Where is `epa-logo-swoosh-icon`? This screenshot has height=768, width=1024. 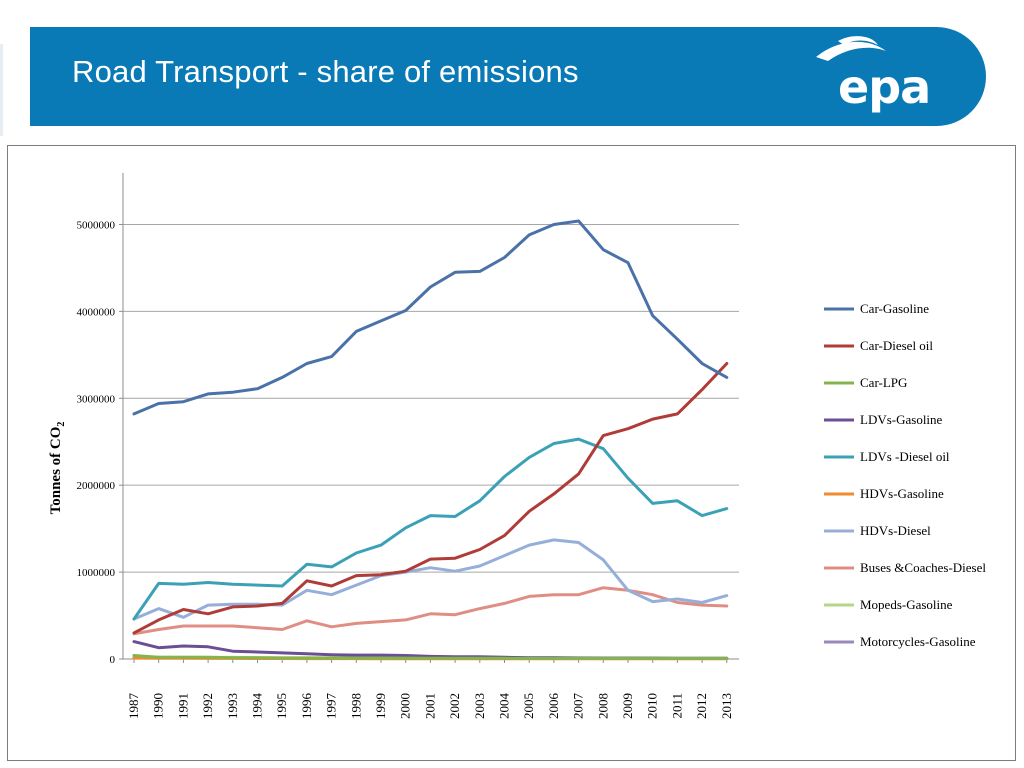 epa-logo-swoosh-icon is located at coordinates (851, 48).